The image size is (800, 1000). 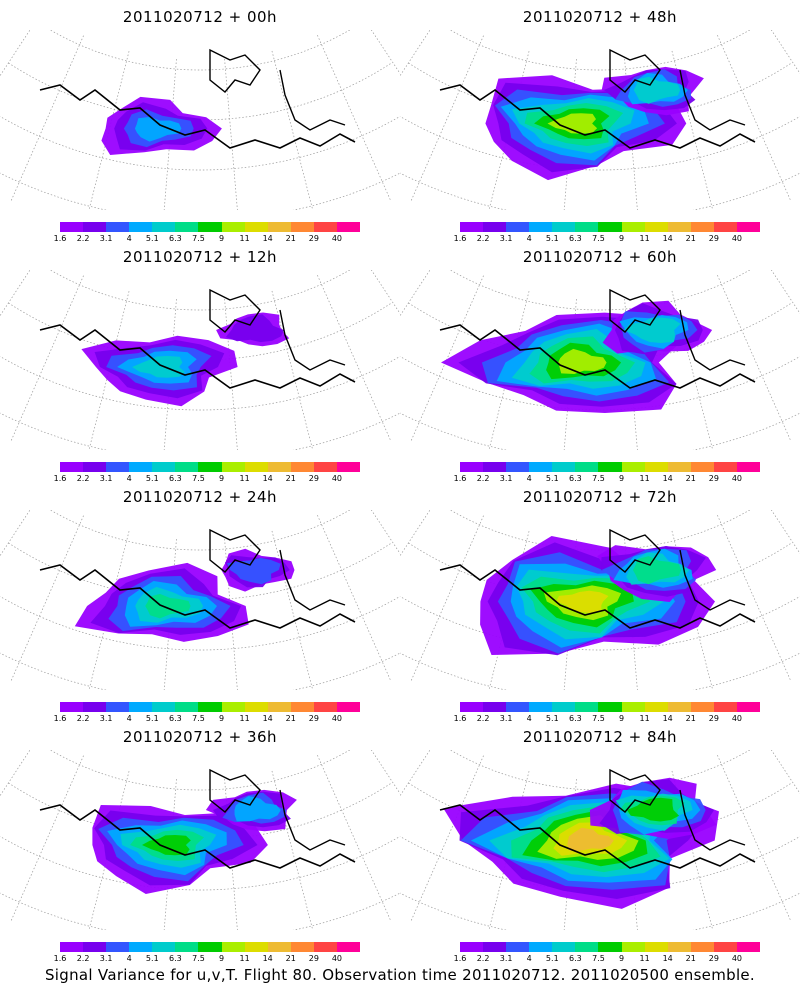 What do you see at coordinates (200, 257) in the screenshot?
I see `panel-title: 2011020712 + 12h` at bounding box center [200, 257].